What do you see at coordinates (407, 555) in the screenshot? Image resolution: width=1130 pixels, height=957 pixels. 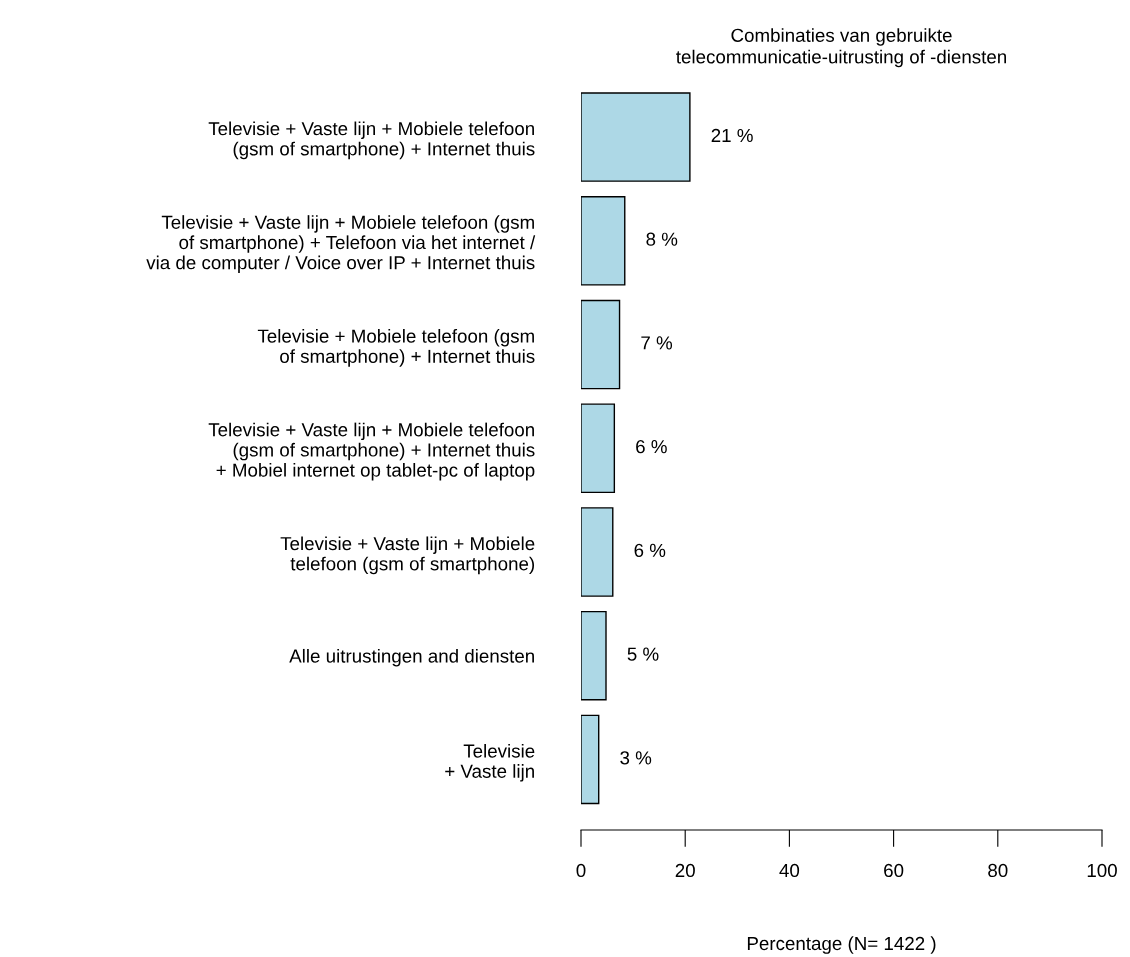 I see `y-tick-label: Televisie + Vaste lijn + Mobiele telefoon (gsm of smartphone)` at bounding box center [407, 555].